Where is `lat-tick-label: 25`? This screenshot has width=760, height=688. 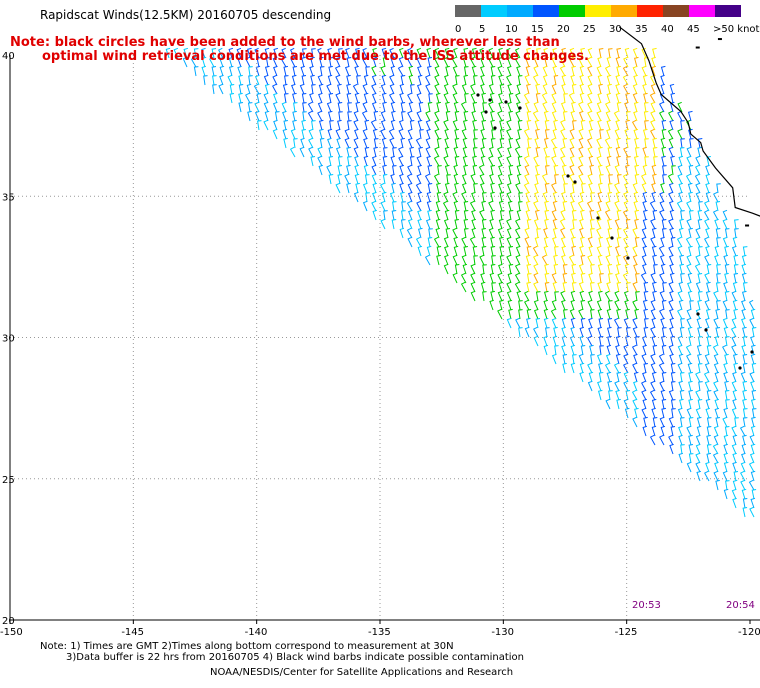
lat-tick-label: 25 is located at coordinates (8, 480).